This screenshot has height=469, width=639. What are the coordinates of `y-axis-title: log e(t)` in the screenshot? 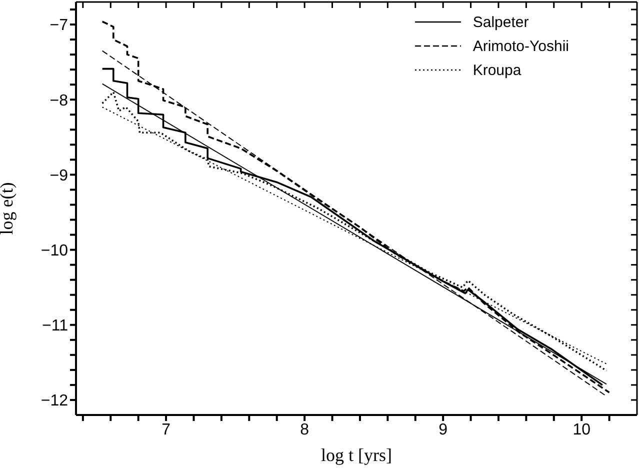 It's located at (8, 208).